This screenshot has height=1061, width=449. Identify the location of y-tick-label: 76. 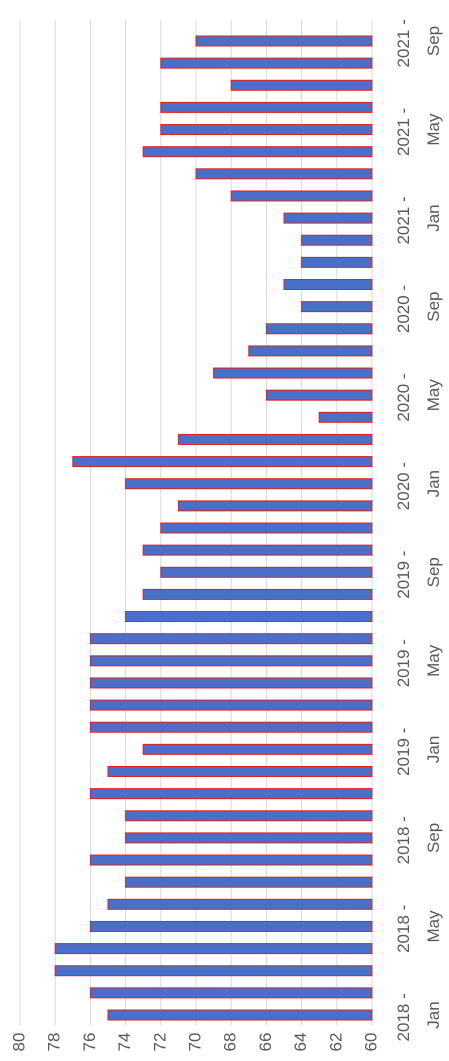
(89, 1042).